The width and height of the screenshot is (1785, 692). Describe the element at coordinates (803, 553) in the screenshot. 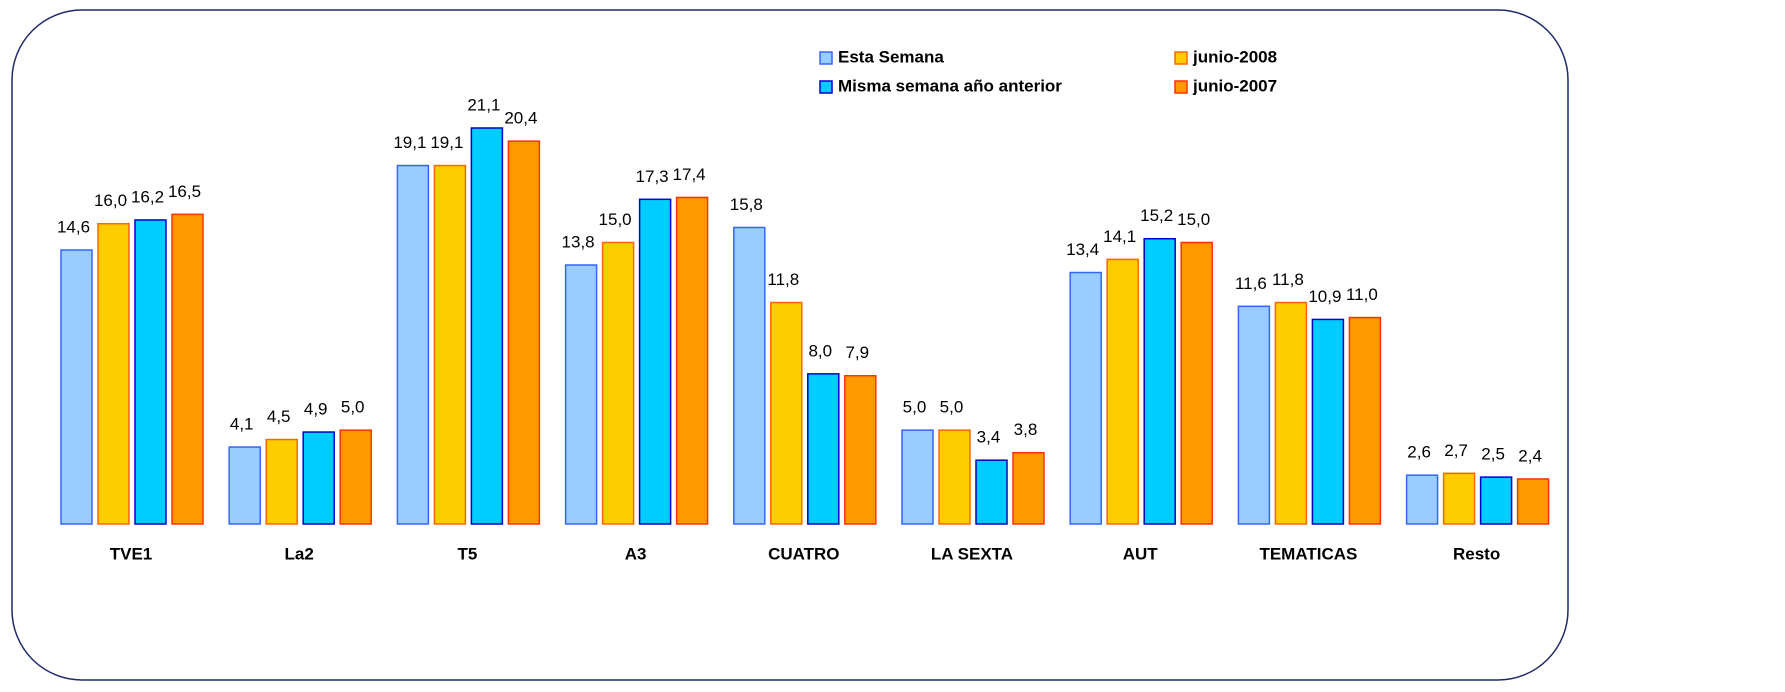

I see `x-tick-label: CUATRO` at that location.